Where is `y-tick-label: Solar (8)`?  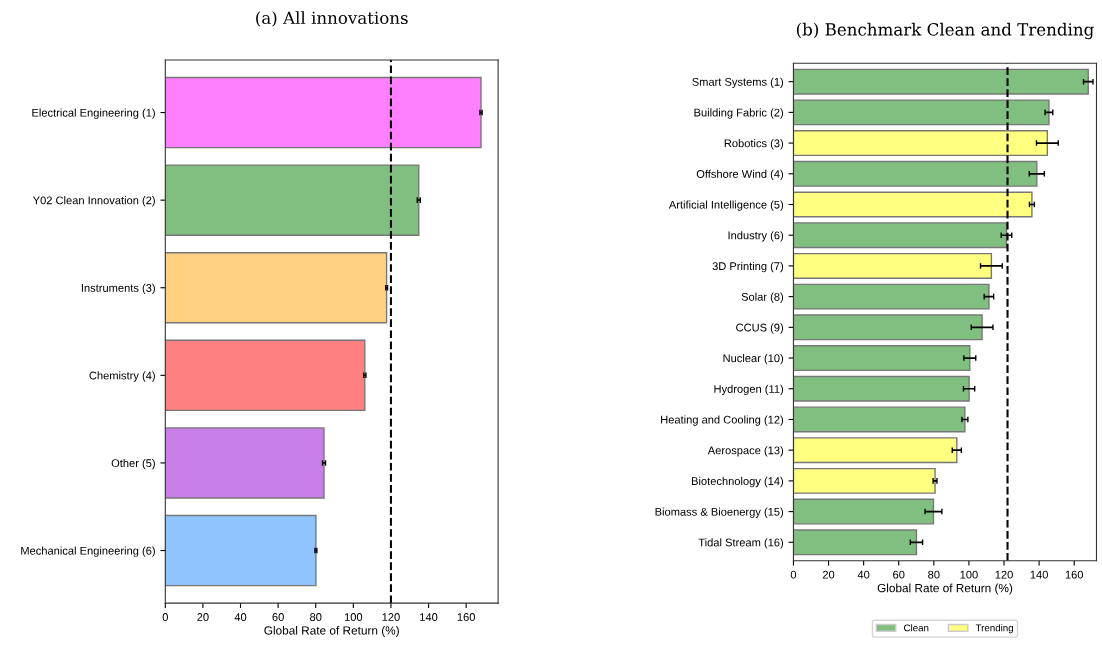
y-tick-label: Solar (8) is located at coordinates (762, 297).